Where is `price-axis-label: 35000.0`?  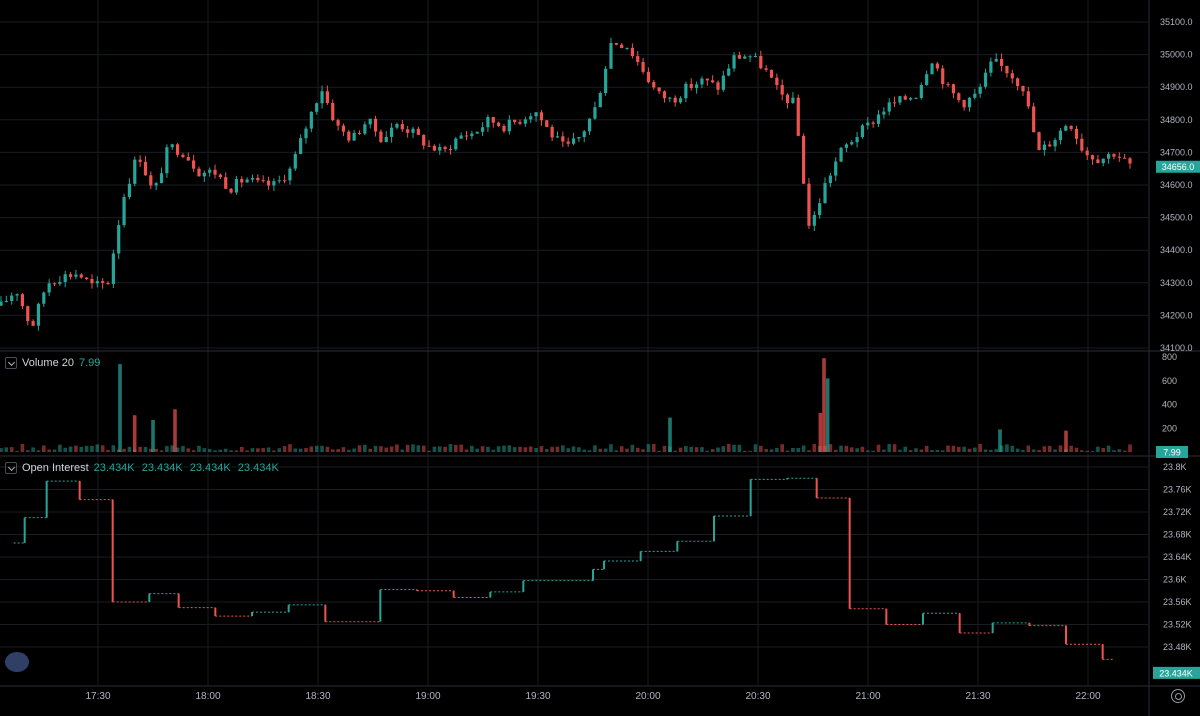 price-axis-label: 35000.0 is located at coordinates (1176, 55).